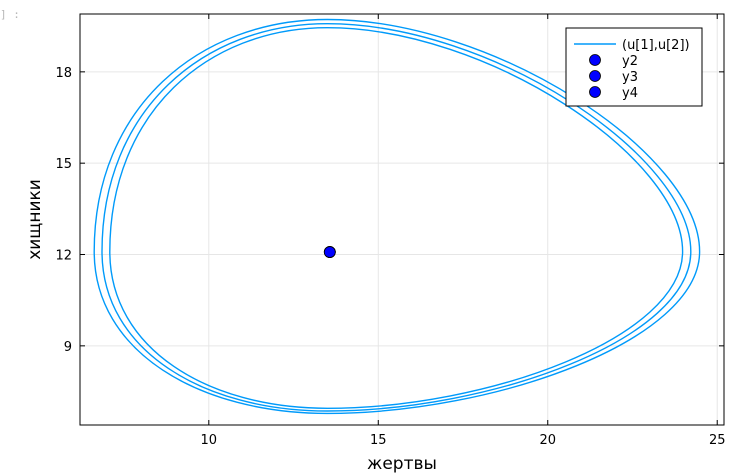  Describe the element at coordinates (68, 347) in the screenshot. I see `y-tick-label: 9` at that location.